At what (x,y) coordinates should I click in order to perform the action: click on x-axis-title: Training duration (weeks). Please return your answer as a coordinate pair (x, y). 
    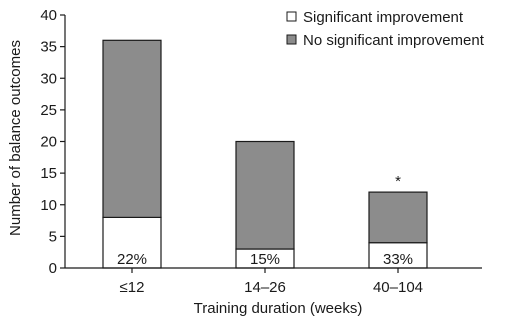
    Looking at the image, I should click on (278, 308).